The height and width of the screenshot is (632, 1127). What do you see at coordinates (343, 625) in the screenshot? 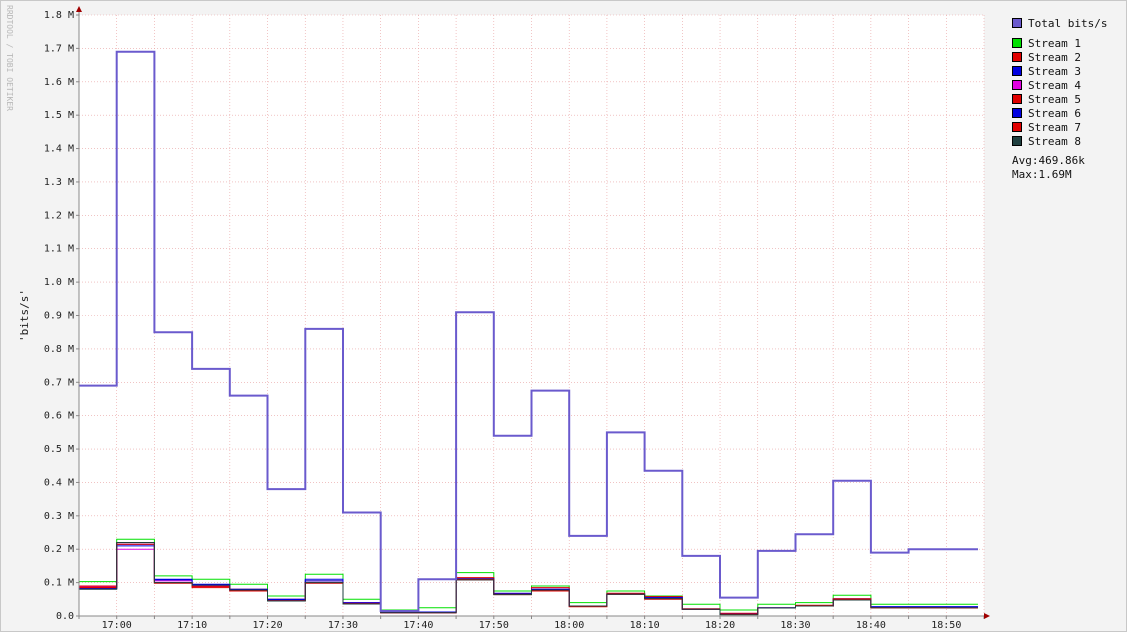
I see `x-tick-label: 17:30` at bounding box center [343, 625].